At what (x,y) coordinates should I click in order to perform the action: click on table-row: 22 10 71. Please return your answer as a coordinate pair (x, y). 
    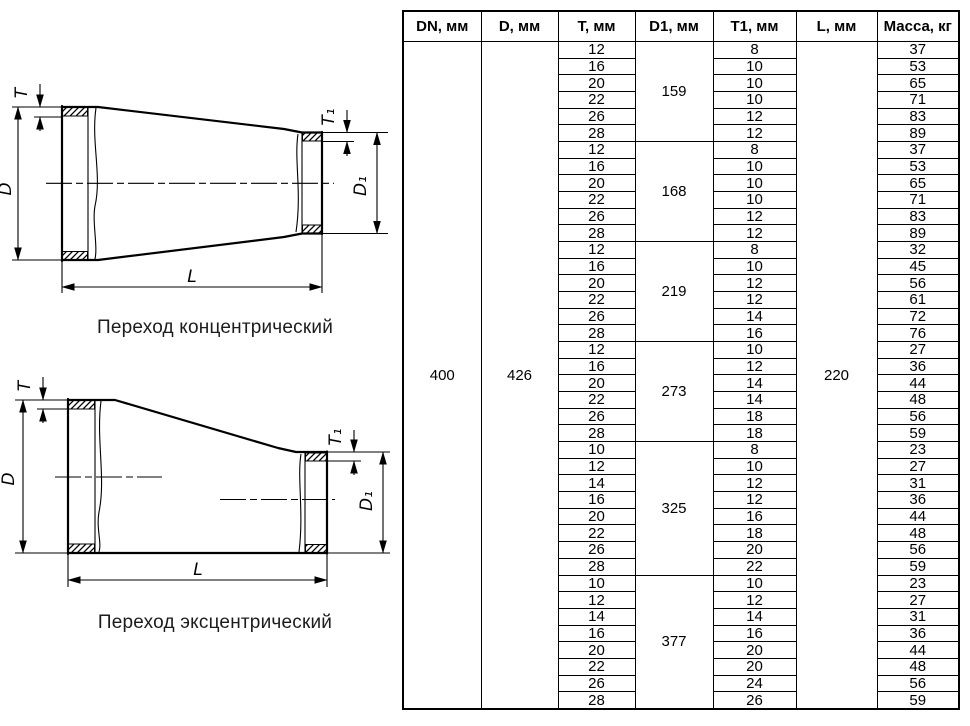
    Looking at the image, I should click on (681, 100).